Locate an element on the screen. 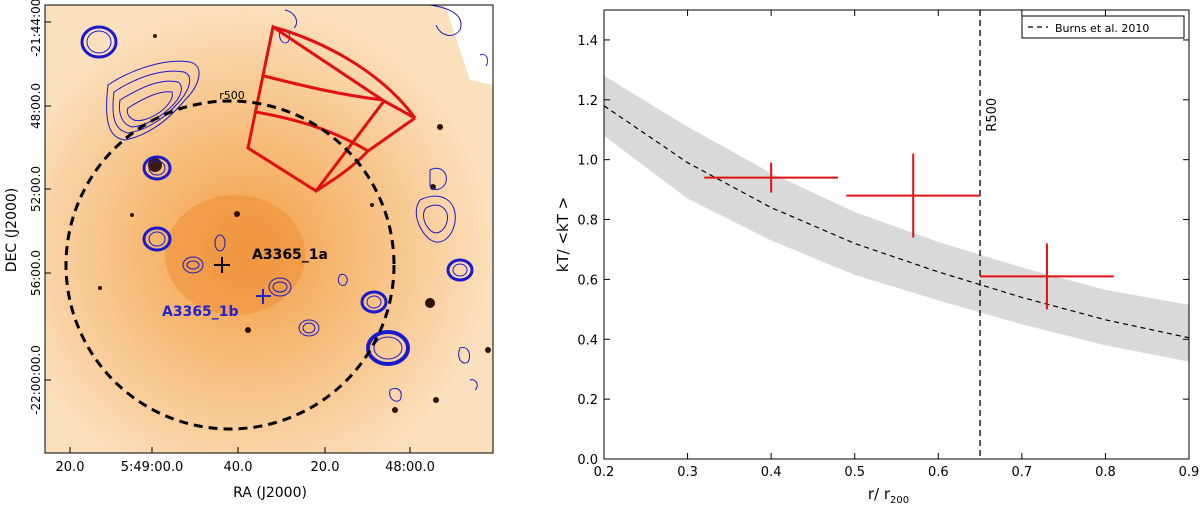 The width and height of the screenshot is (1200, 506). y-tick-label: 0.6 is located at coordinates (587, 280).